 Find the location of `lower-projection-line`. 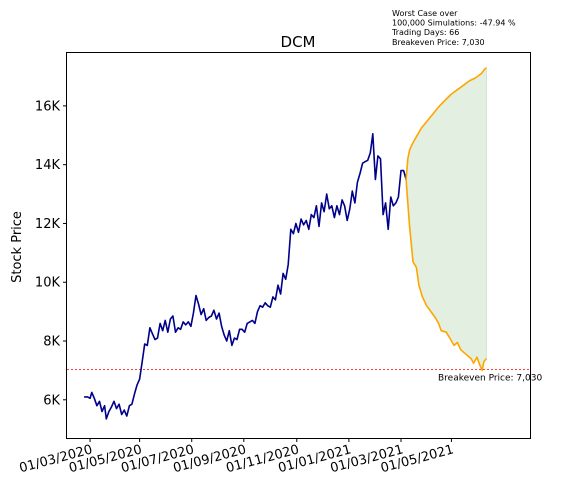

lower-projection-line is located at coordinates (446, 275).